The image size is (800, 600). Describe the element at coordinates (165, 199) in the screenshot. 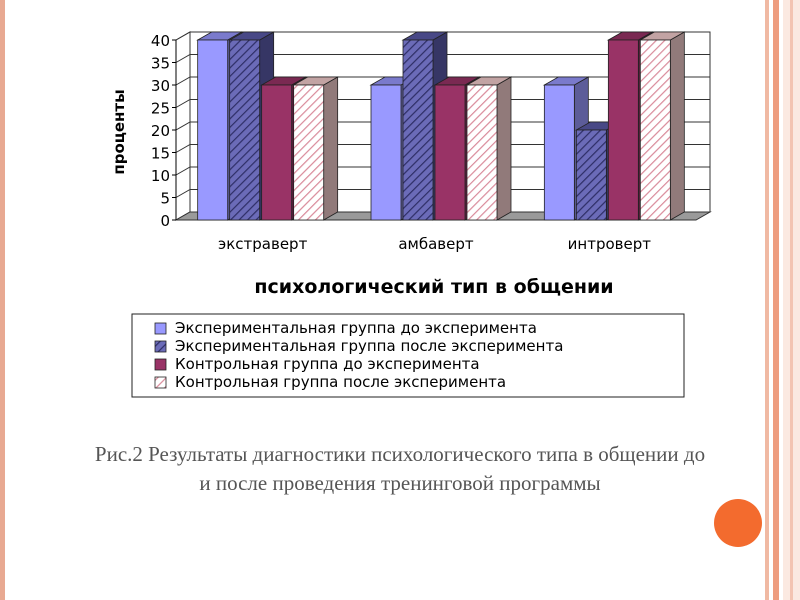

I see `y-tick-label: 5` at that location.